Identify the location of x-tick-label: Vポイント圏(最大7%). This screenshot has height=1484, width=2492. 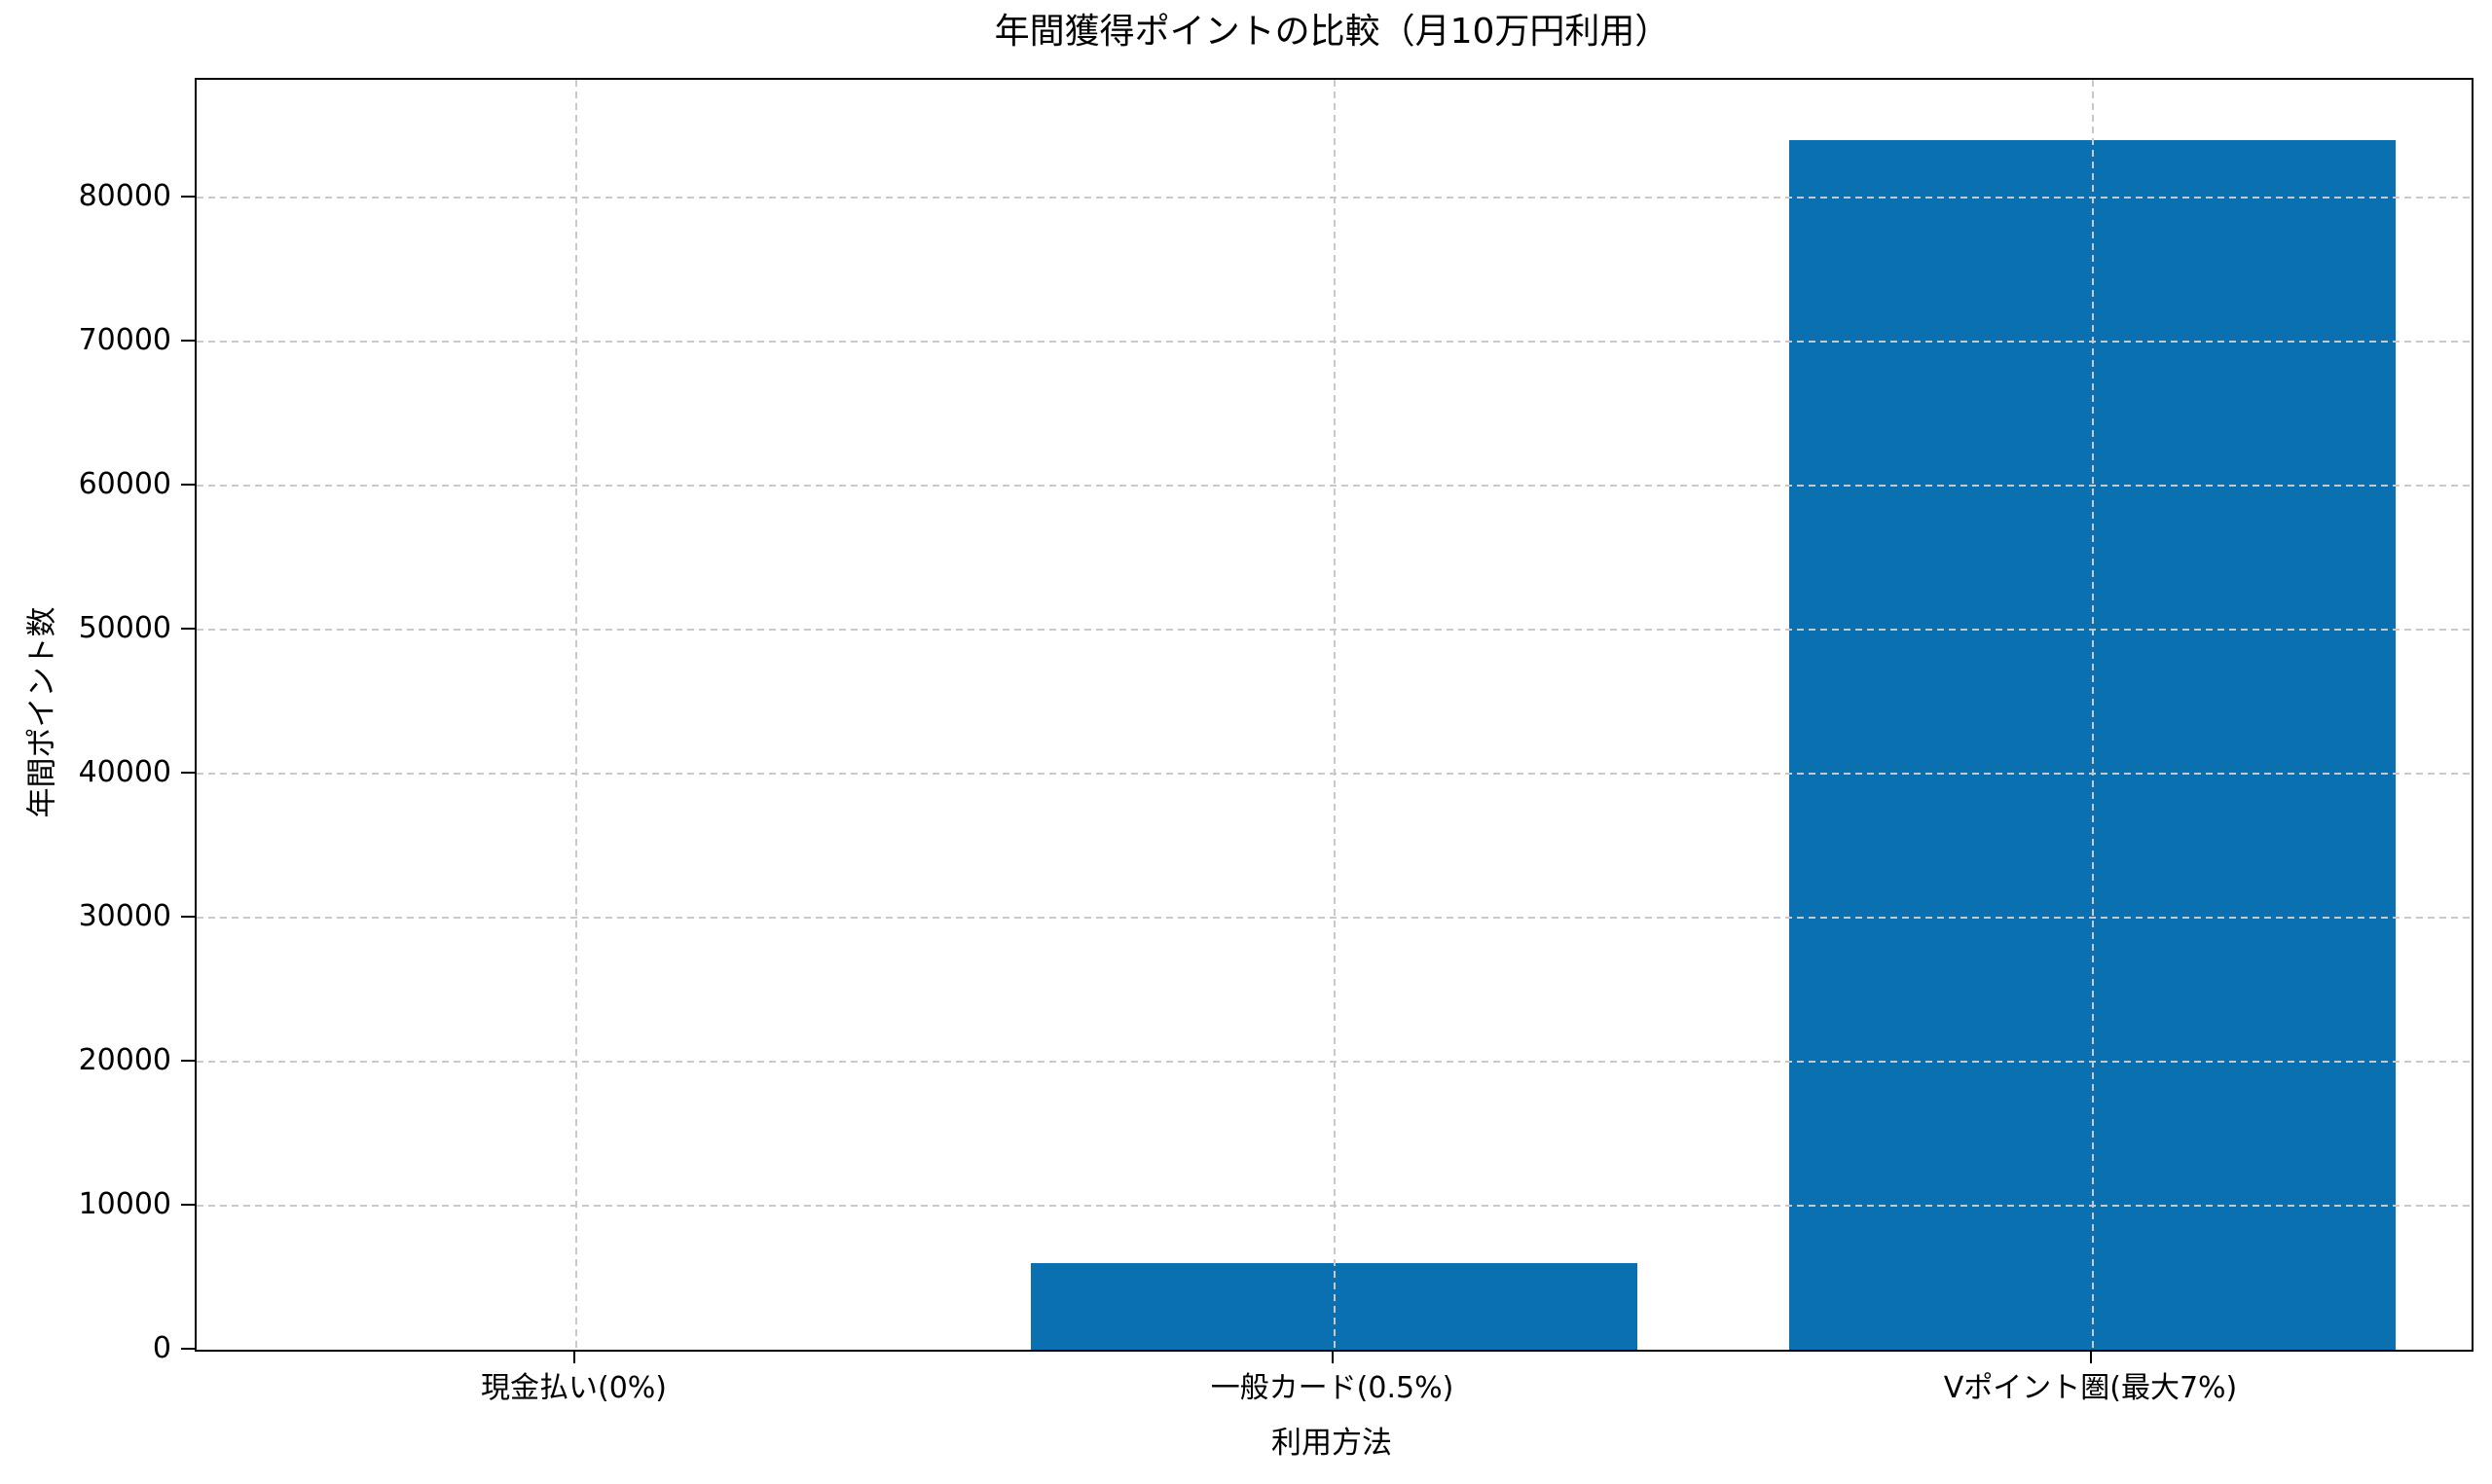
(2090, 1388).